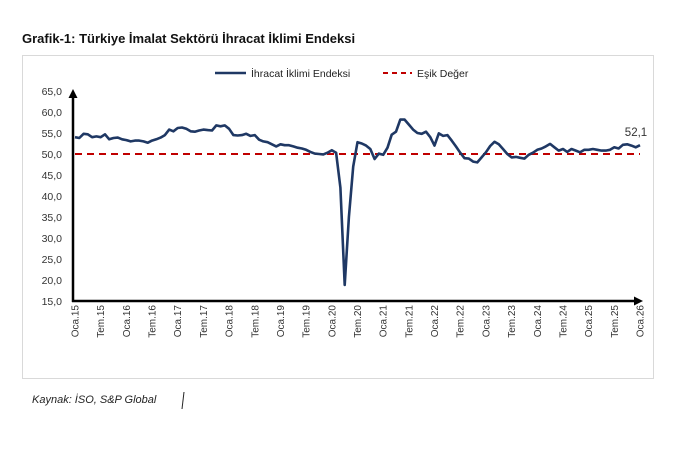 This screenshot has width=685, height=450. What do you see at coordinates (101, 321) in the screenshot?
I see `x-tick-label: Tem.15` at bounding box center [101, 321].